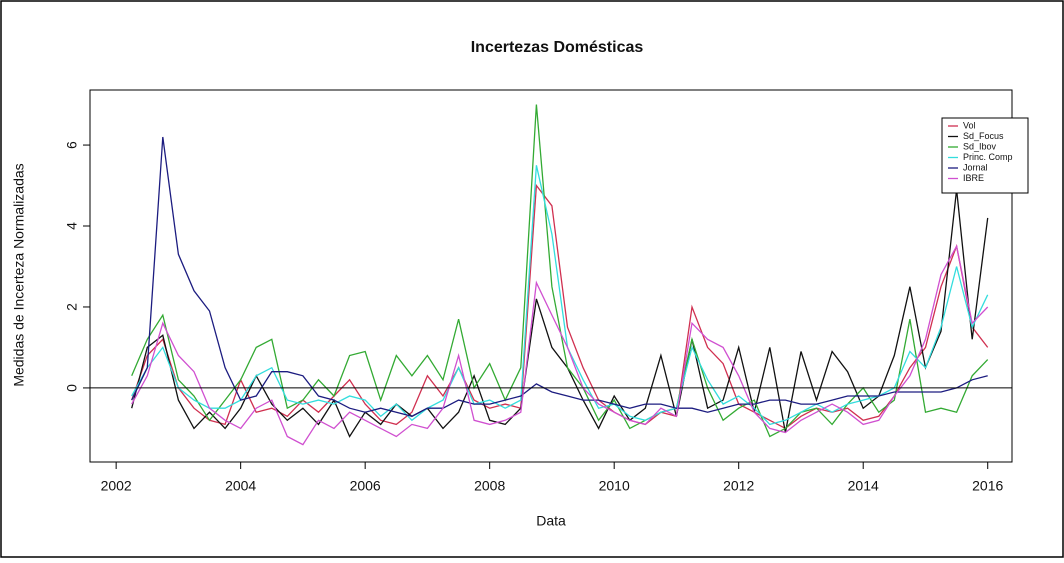 This screenshot has height=563, width=1064. What do you see at coordinates (983, 136) in the screenshot?
I see `legend-label: Sd_Focus` at bounding box center [983, 136].